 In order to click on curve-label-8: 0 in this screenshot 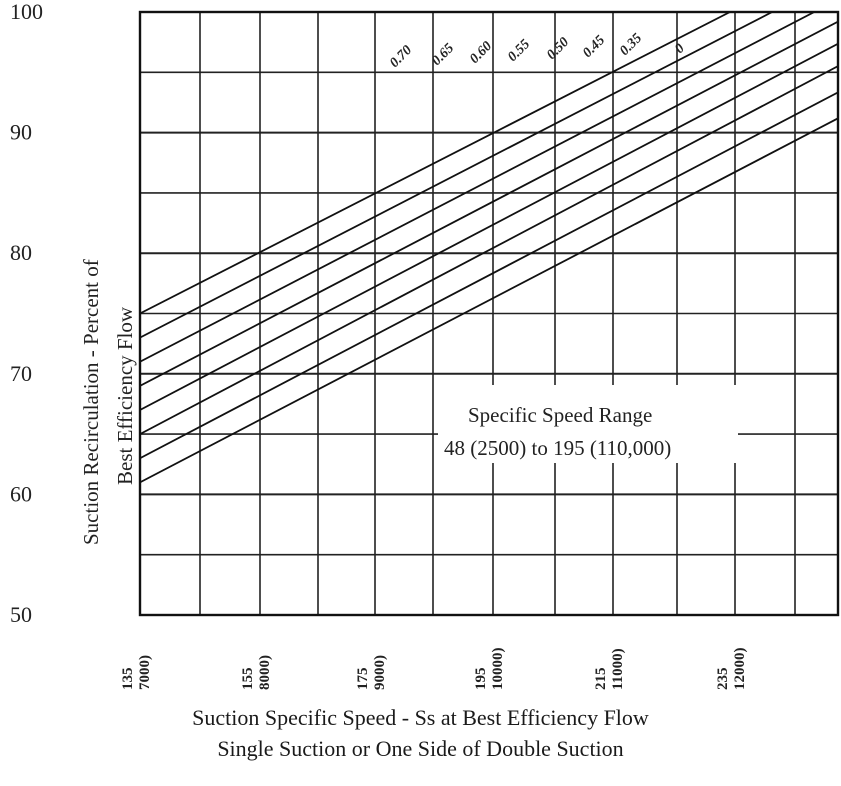, I will do `click(680, 49)`.